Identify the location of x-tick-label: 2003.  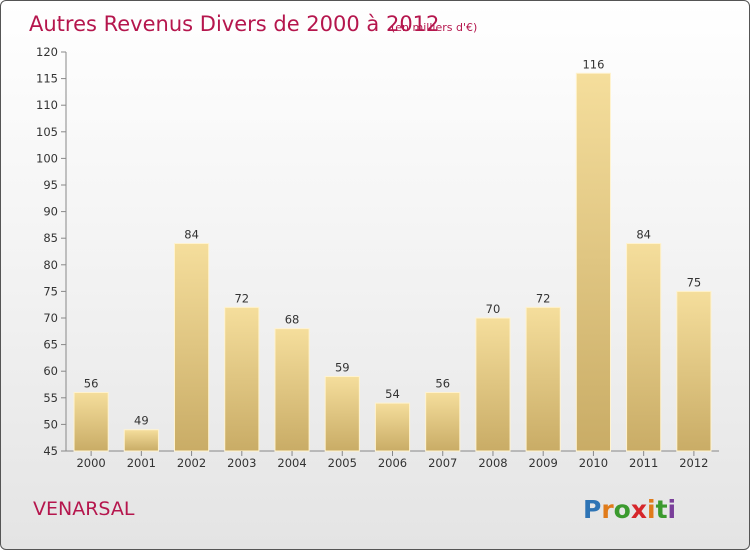
(241, 463).